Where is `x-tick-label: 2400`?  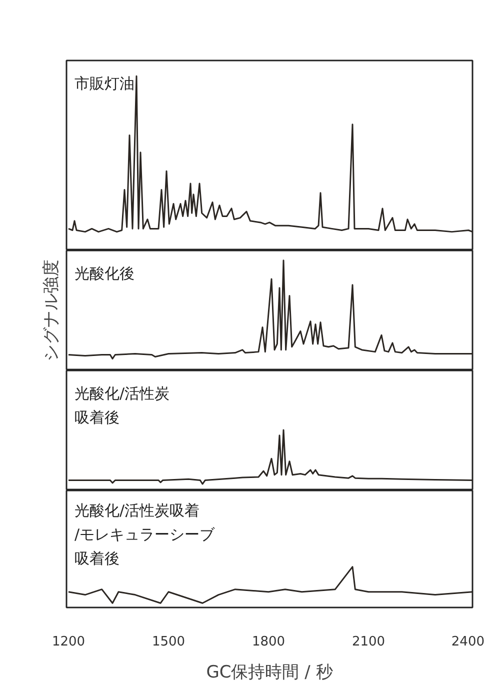
x-tick-label: 2400 is located at coordinates (467, 642).